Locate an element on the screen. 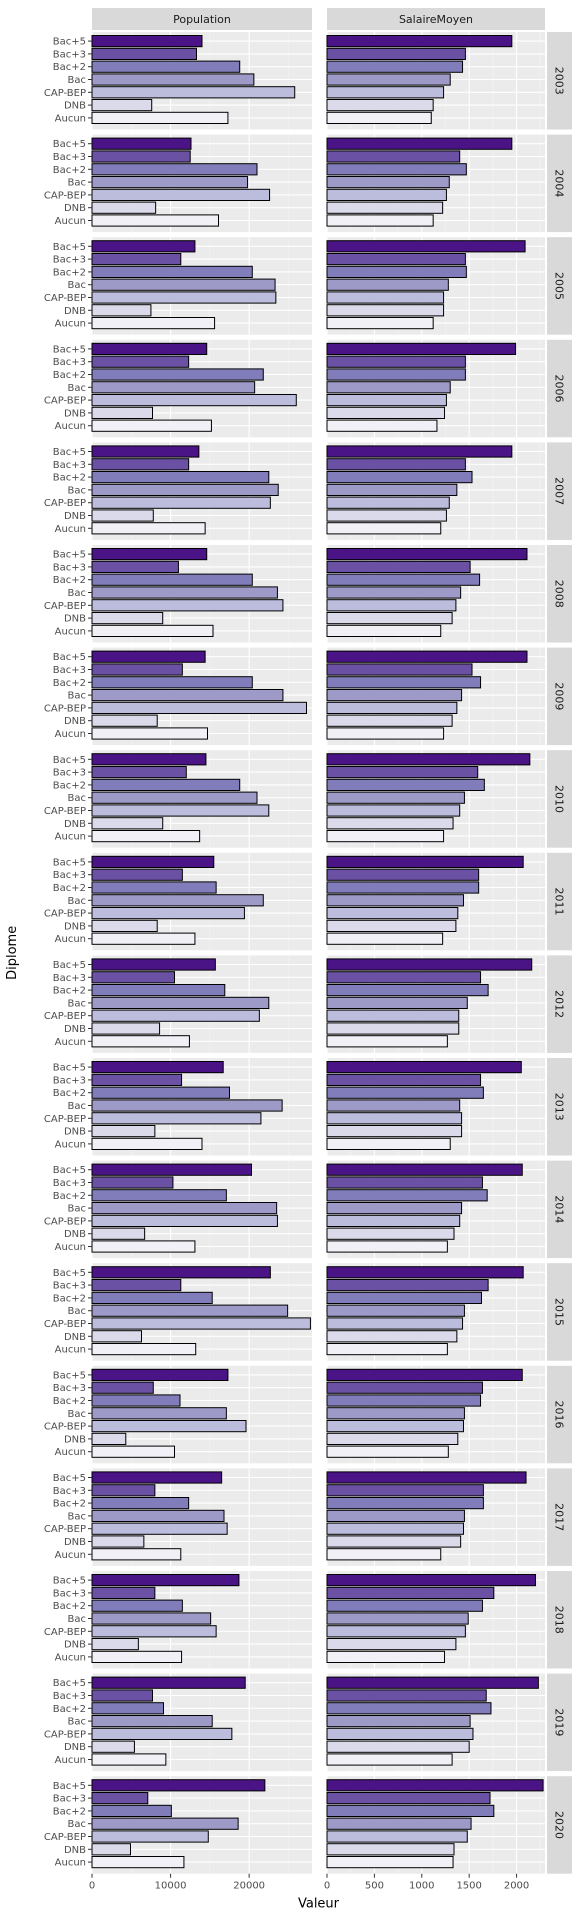 The height and width of the screenshot is (1920, 576). row-strip-label: 2017 is located at coordinates (559, 1517).